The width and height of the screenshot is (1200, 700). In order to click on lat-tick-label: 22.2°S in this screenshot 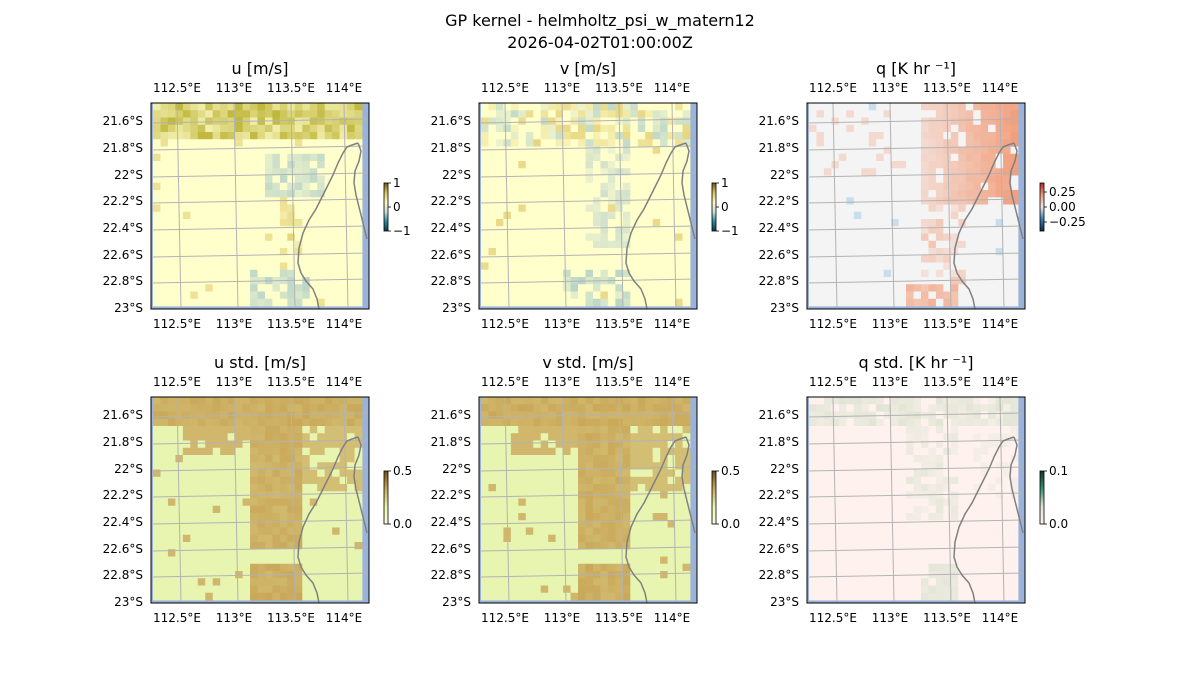, I will do `click(779, 495)`.